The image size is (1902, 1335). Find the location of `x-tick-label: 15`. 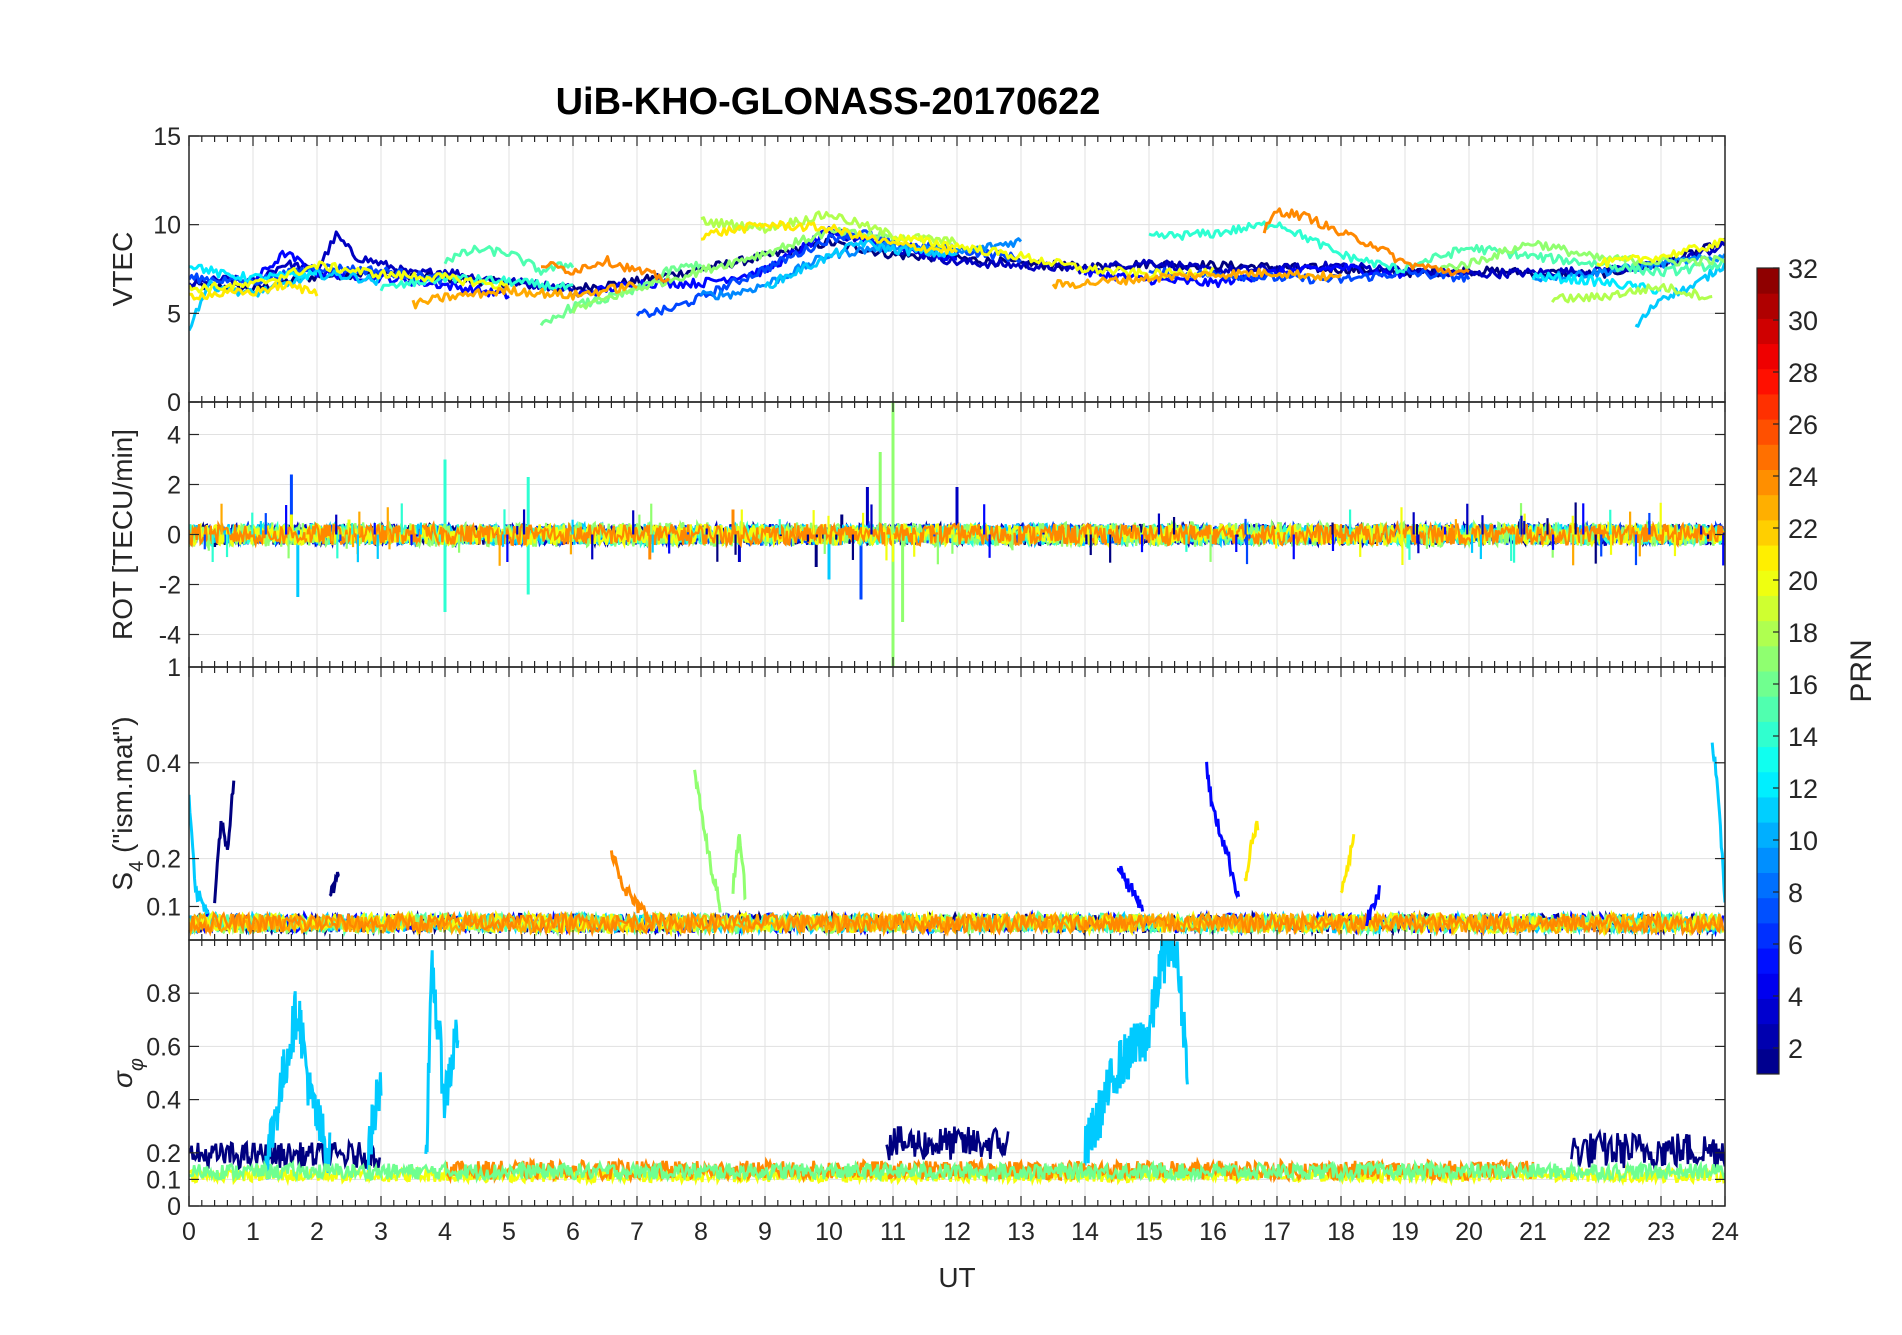

x-tick-label: 15 is located at coordinates (1149, 1232).